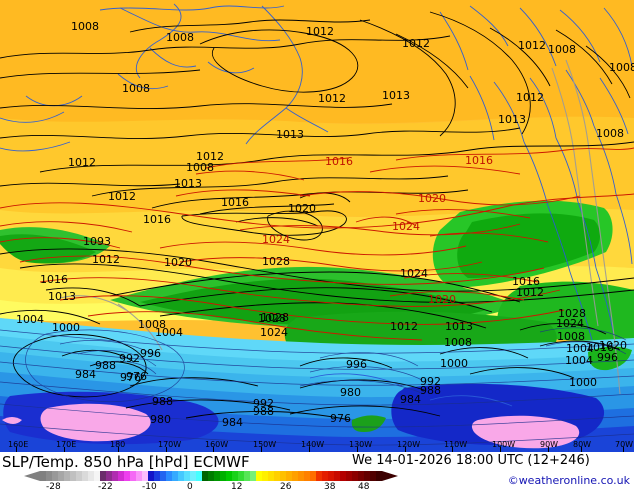 The image size is (634, 490). I want to click on isobar-label: 992, so click(430, 381).